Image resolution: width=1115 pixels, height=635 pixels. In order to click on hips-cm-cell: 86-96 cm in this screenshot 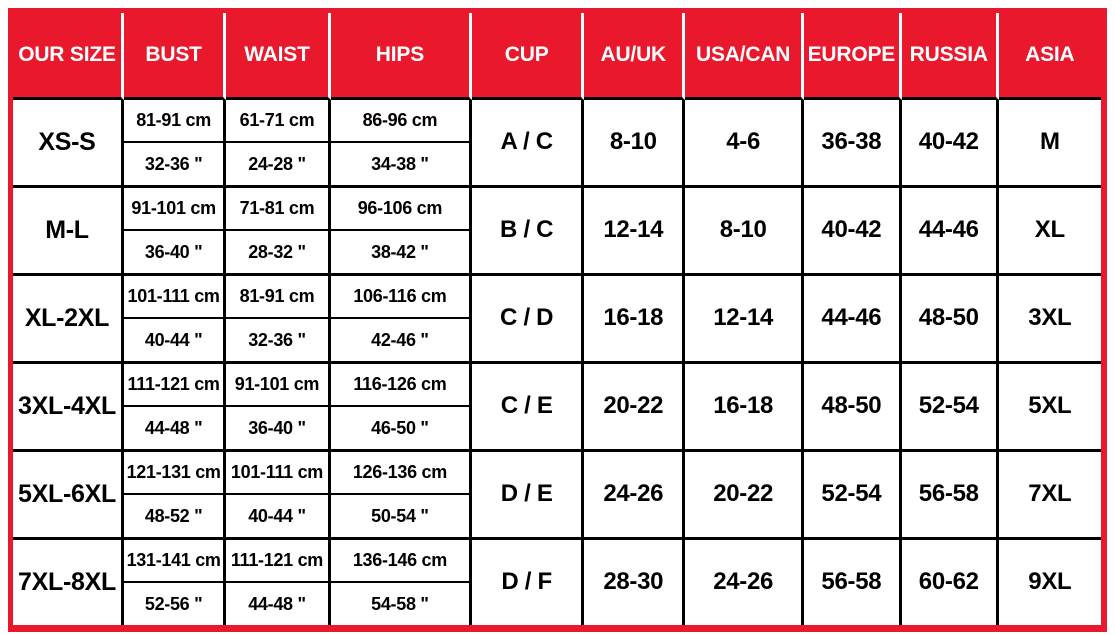, I will do `click(401, 122)`.